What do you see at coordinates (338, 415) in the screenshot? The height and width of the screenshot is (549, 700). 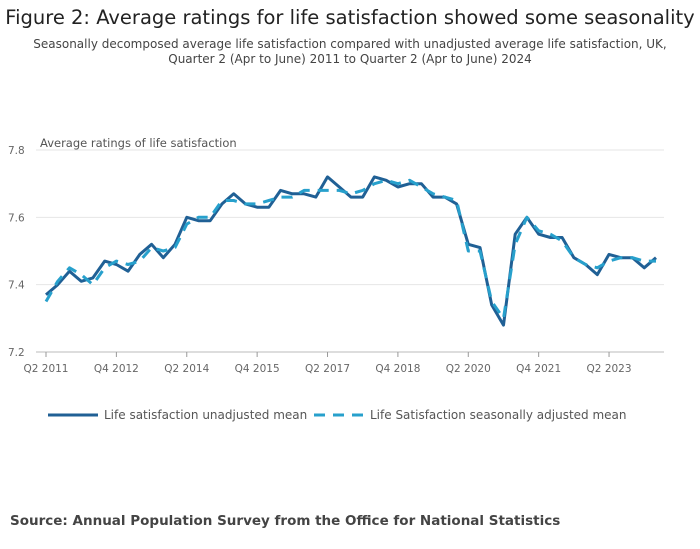 I see `legend-swatch-dashed` at bounding box center [338, 415].